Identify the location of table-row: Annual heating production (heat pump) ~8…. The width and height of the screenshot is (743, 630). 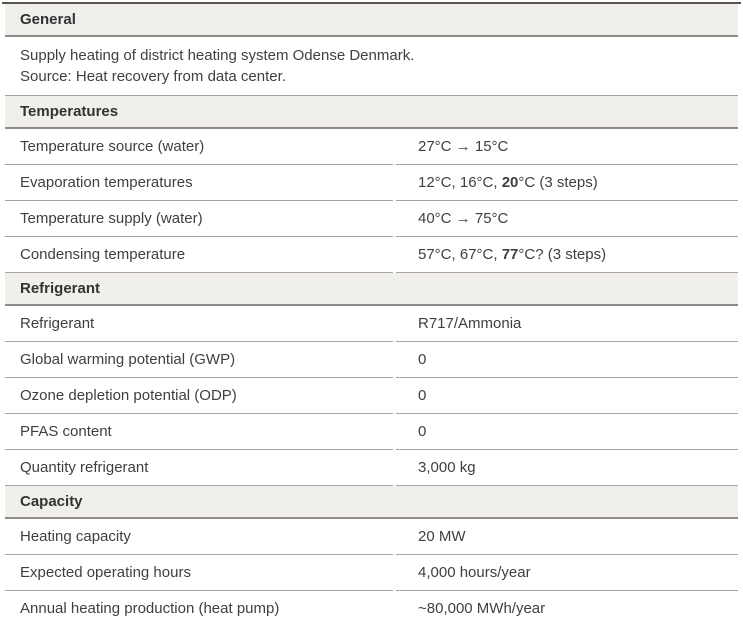
(371, 608).